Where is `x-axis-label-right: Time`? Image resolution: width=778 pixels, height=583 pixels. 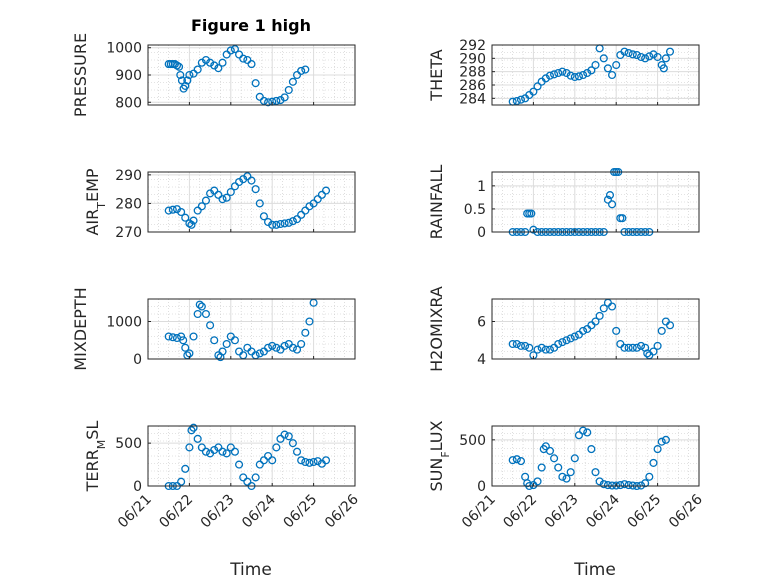 x-axis-label-right: Time is located at coordinates (594, 570).